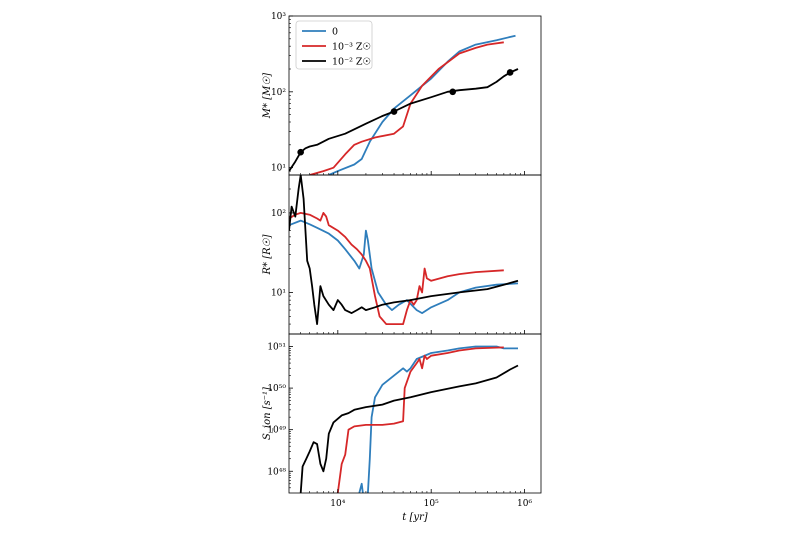 The image size is (800, 533). I want to click on y-tick-label: 10⁵¹, so click(276, 348).